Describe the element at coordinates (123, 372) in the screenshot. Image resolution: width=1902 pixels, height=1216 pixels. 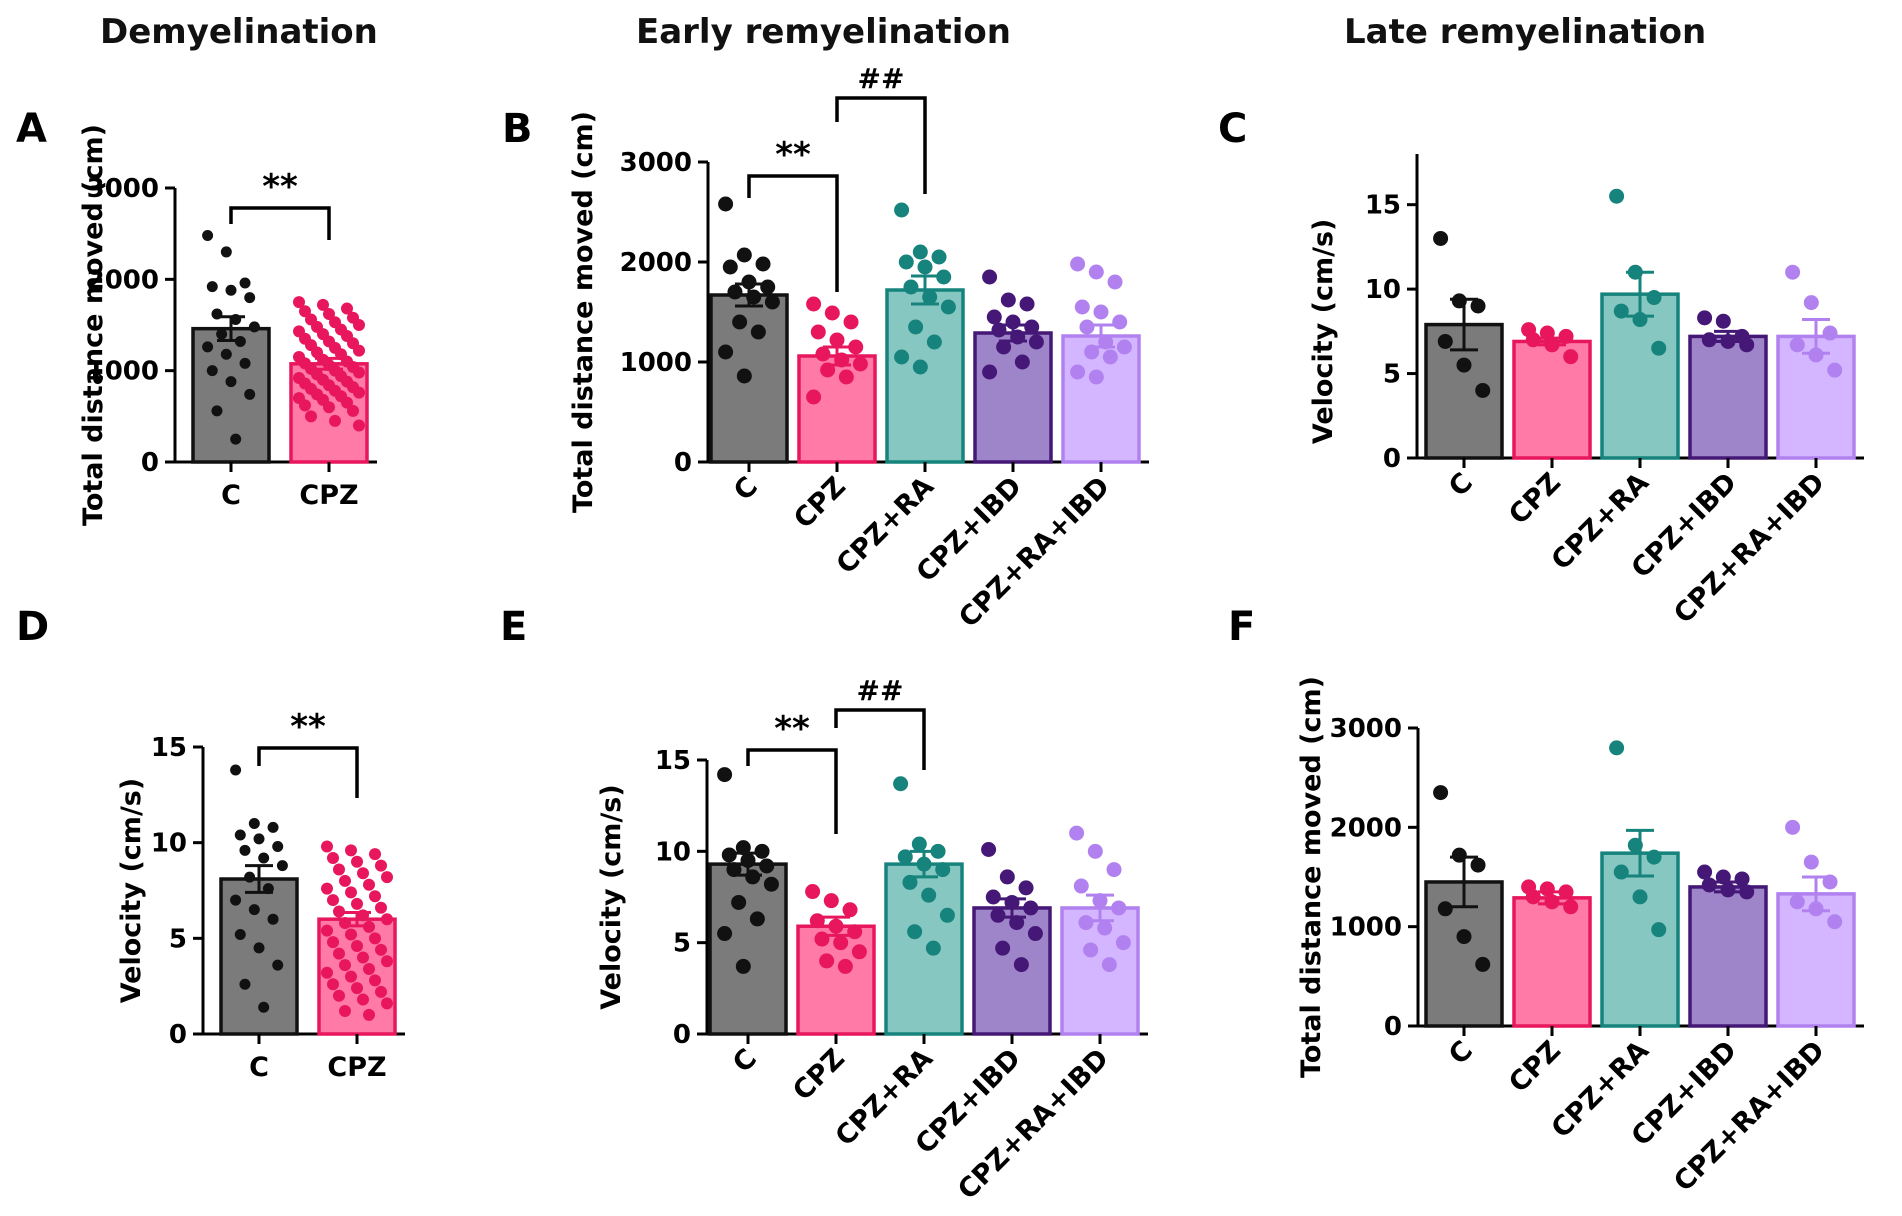
I see `y-tick-label: 1000` at that location.